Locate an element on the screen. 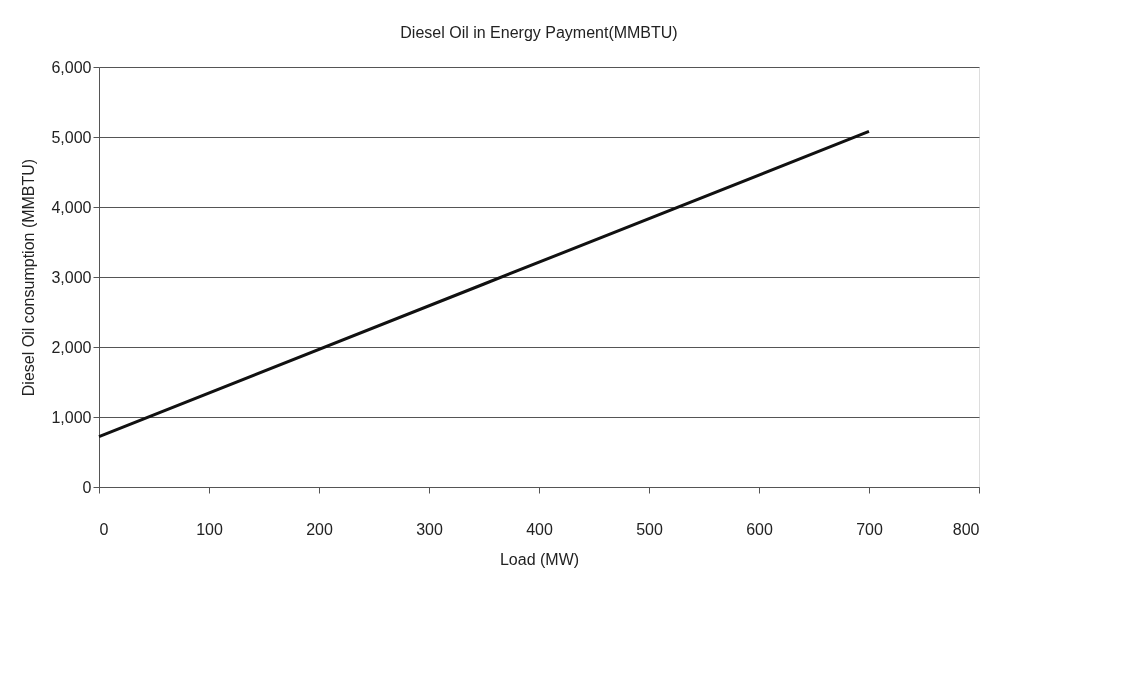 This screenshot has height=687, width=1126. y-tick-label: 1,000 is located at coordinates (71, 417).